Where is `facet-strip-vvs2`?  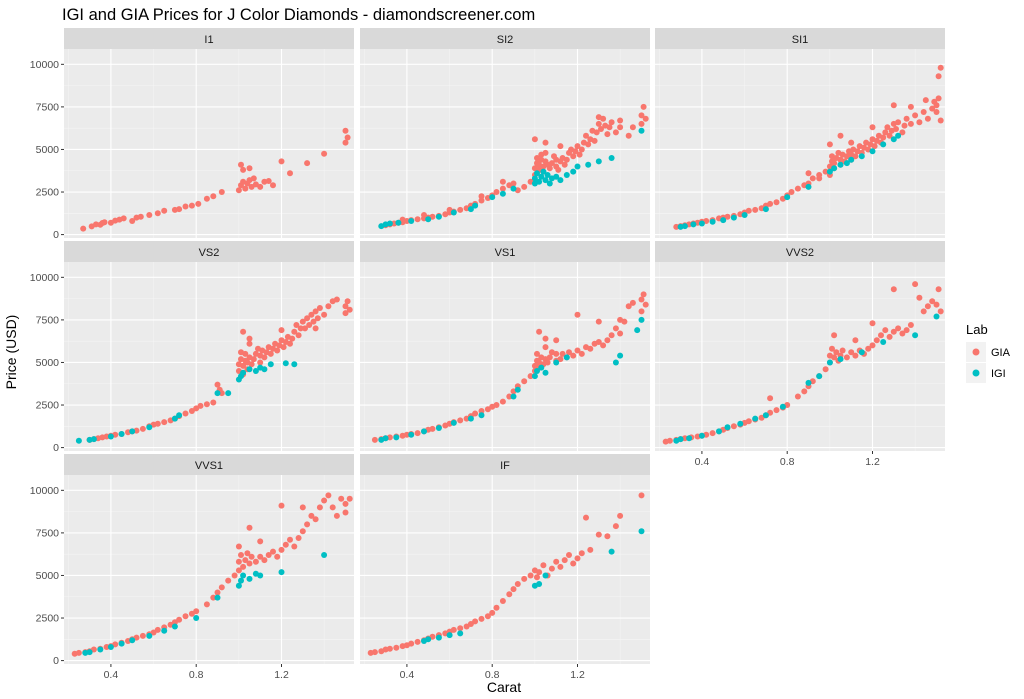
facet-strip-vvs2 is located at coordinates (800, 251).